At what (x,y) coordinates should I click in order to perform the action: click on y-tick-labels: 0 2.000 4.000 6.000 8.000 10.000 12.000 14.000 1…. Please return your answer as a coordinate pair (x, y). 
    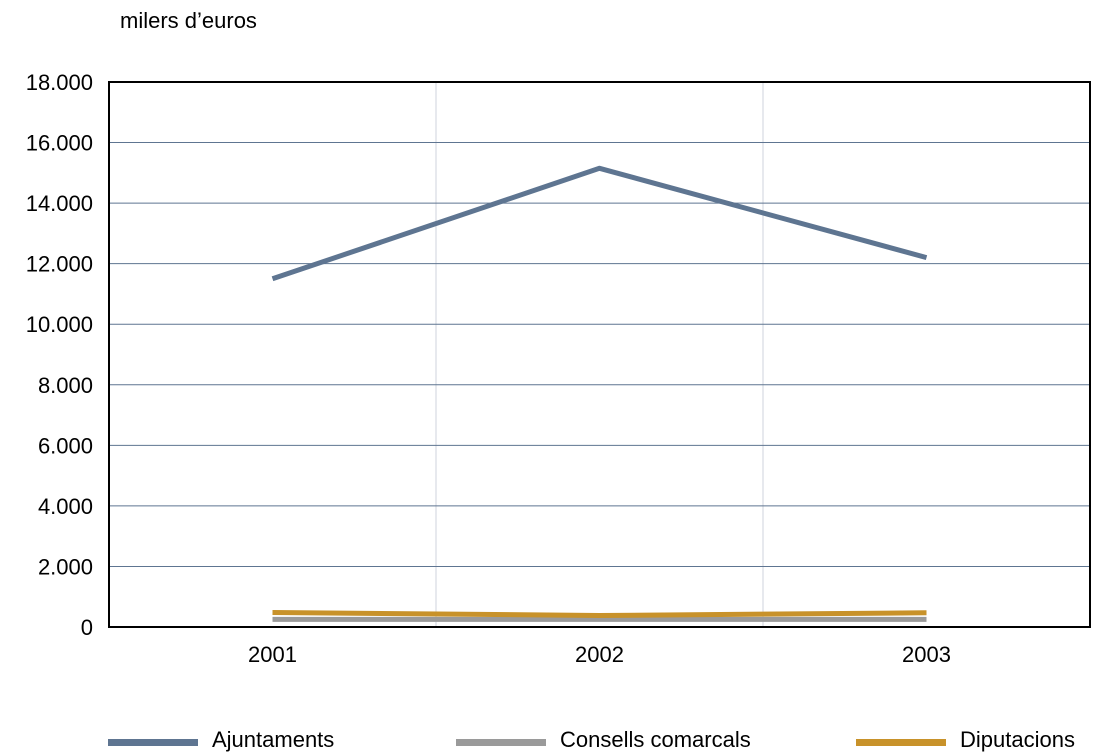
    Looking at the image, I should click on (59, 355).